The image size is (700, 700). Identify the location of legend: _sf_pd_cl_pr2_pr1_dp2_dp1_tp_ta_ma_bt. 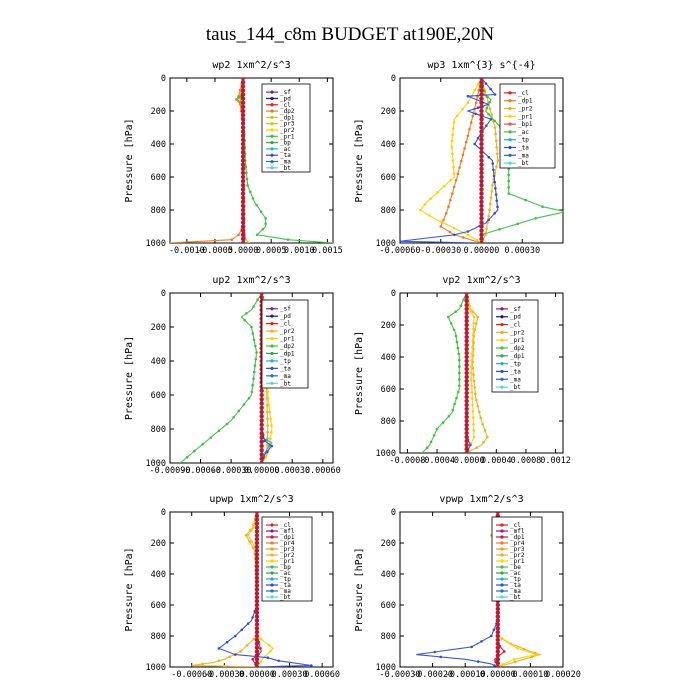
(285, 344).